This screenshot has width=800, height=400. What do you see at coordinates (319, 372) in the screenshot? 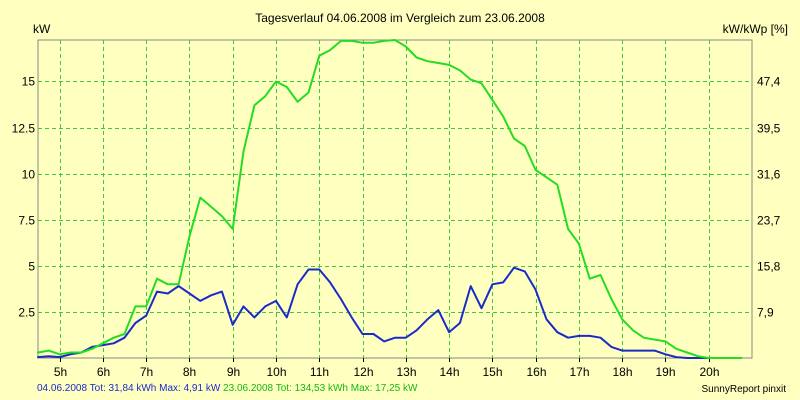
I see `x-tick-label: 11h` at bounding box center [319, 372].